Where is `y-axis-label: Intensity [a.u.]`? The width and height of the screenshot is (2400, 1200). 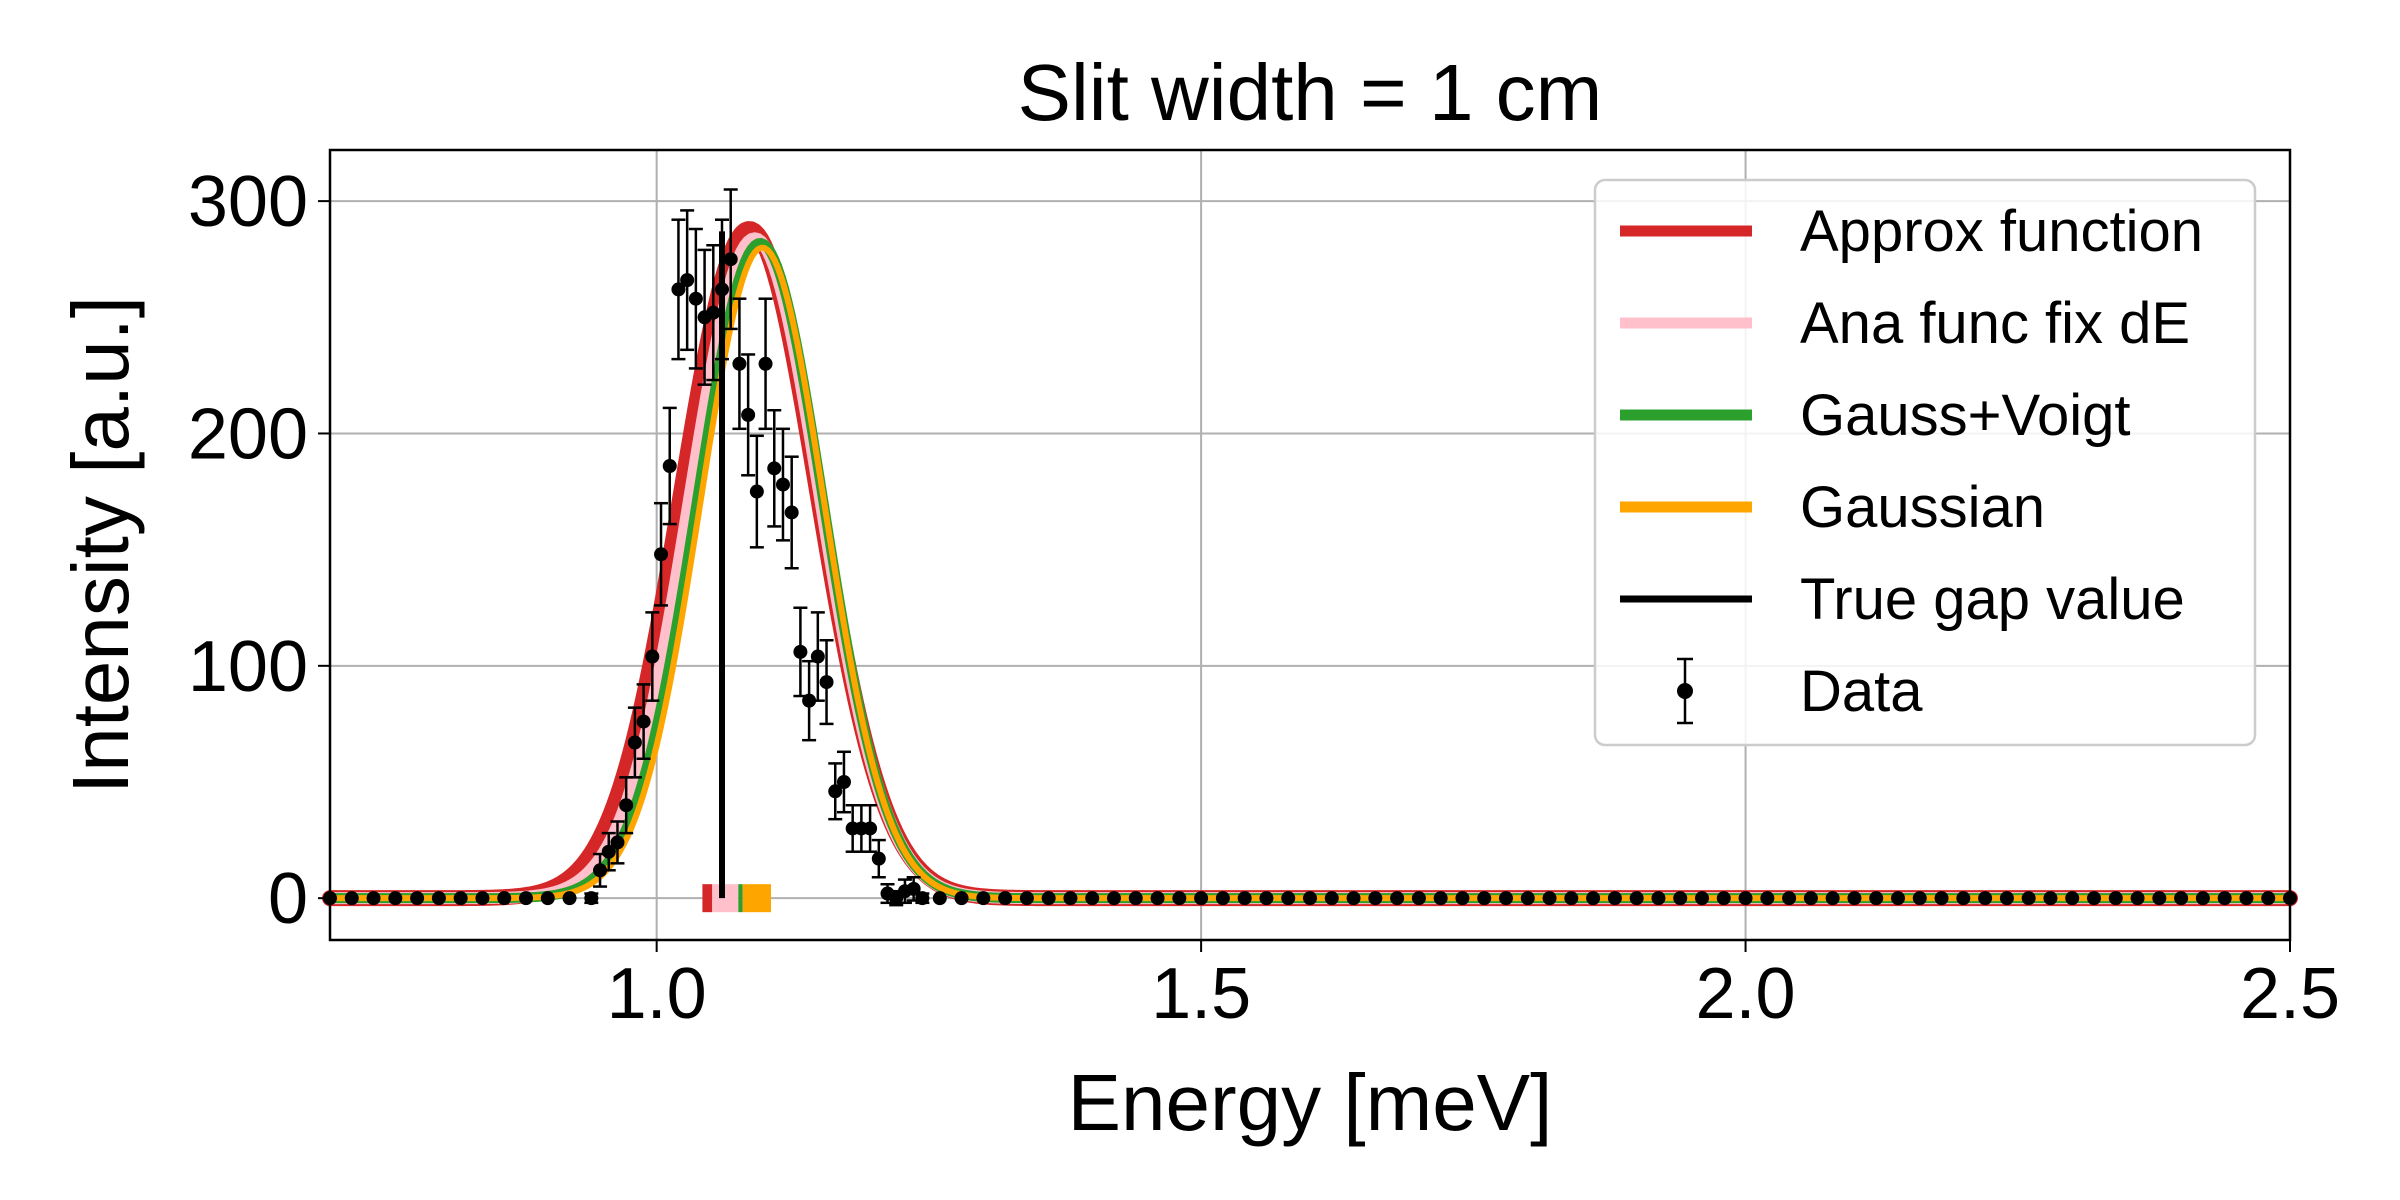 y-axis-label: Intensity [a.u.] is located at coordinates (100, 545).